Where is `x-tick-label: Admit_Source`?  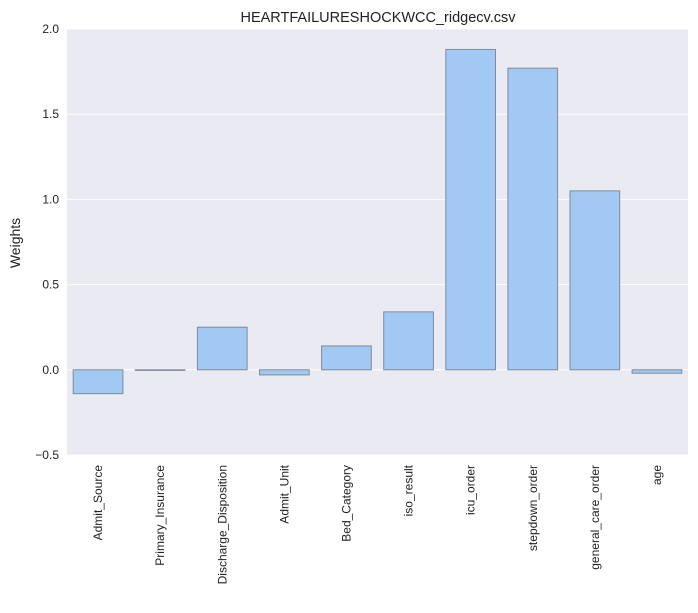 x-tick-label: Admit_Source is located at coordinates (98, 503).